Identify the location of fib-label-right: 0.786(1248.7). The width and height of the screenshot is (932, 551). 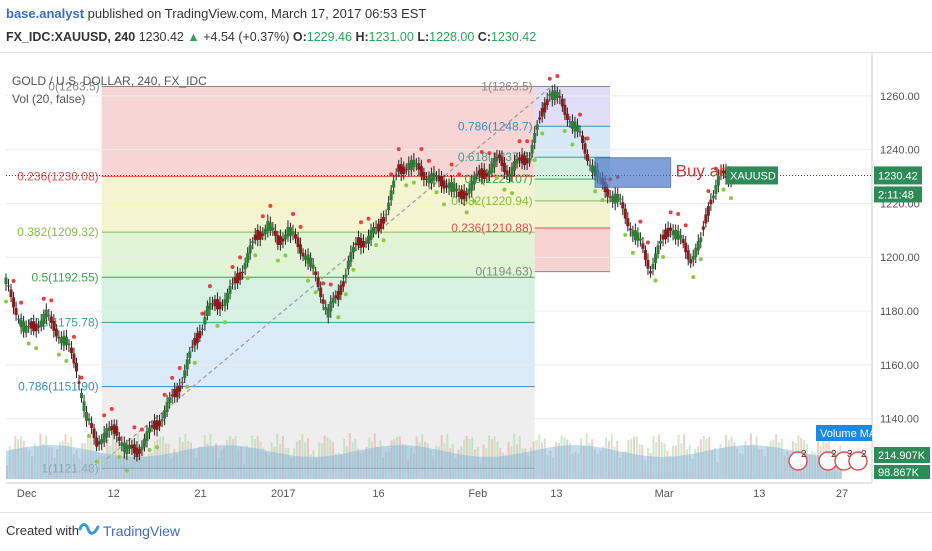
(495, 126).